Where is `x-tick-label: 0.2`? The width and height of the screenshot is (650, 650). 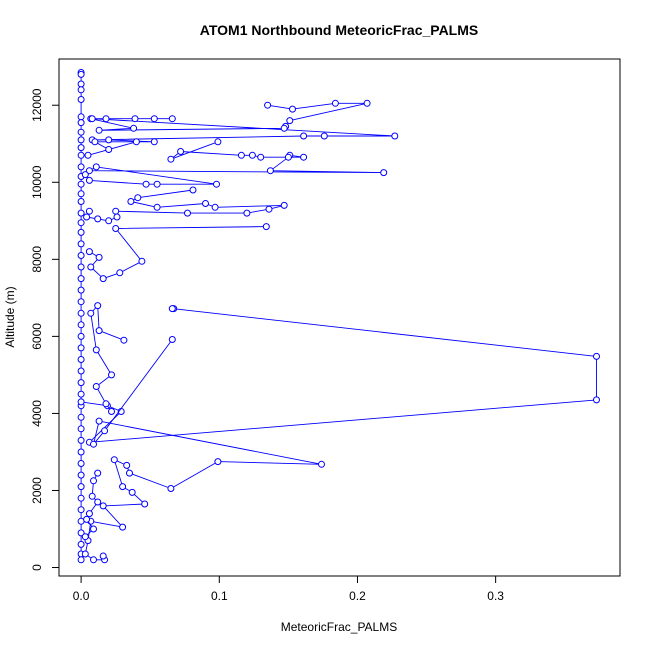 x-tick-label: 0.2 is located at coordinates (357, 596).